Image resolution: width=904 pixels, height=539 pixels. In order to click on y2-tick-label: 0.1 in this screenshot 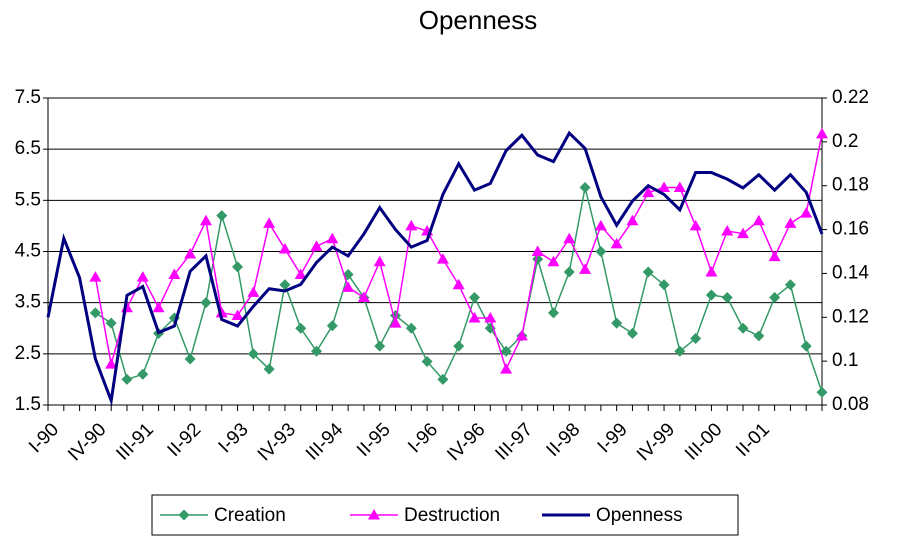, I will do `click(845, 360)`.